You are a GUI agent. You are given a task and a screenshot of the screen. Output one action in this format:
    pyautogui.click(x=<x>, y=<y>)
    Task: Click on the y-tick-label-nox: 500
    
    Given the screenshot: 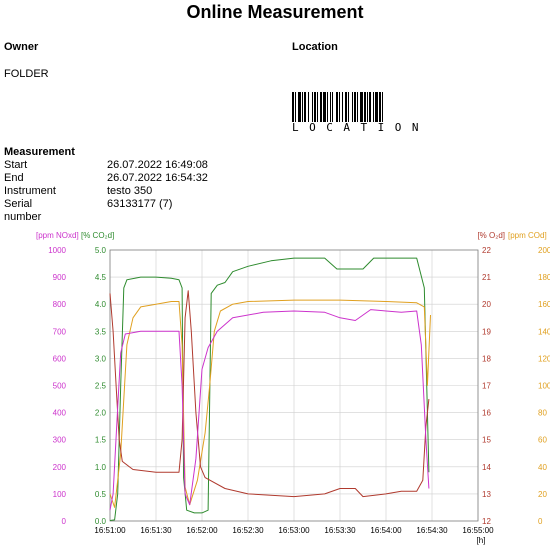 What is the action you would take?
    pyautogui.click(x=60, y=386)
    